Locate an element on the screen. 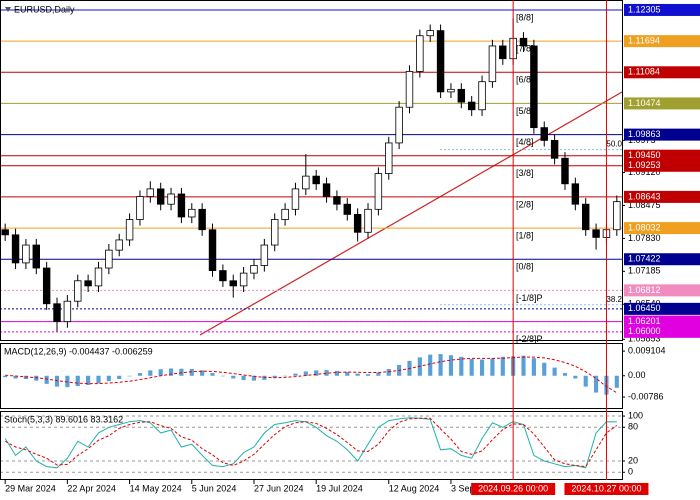 The image size is (700, 500). level-label: 1.11084 is located at coordinates (644, 72).